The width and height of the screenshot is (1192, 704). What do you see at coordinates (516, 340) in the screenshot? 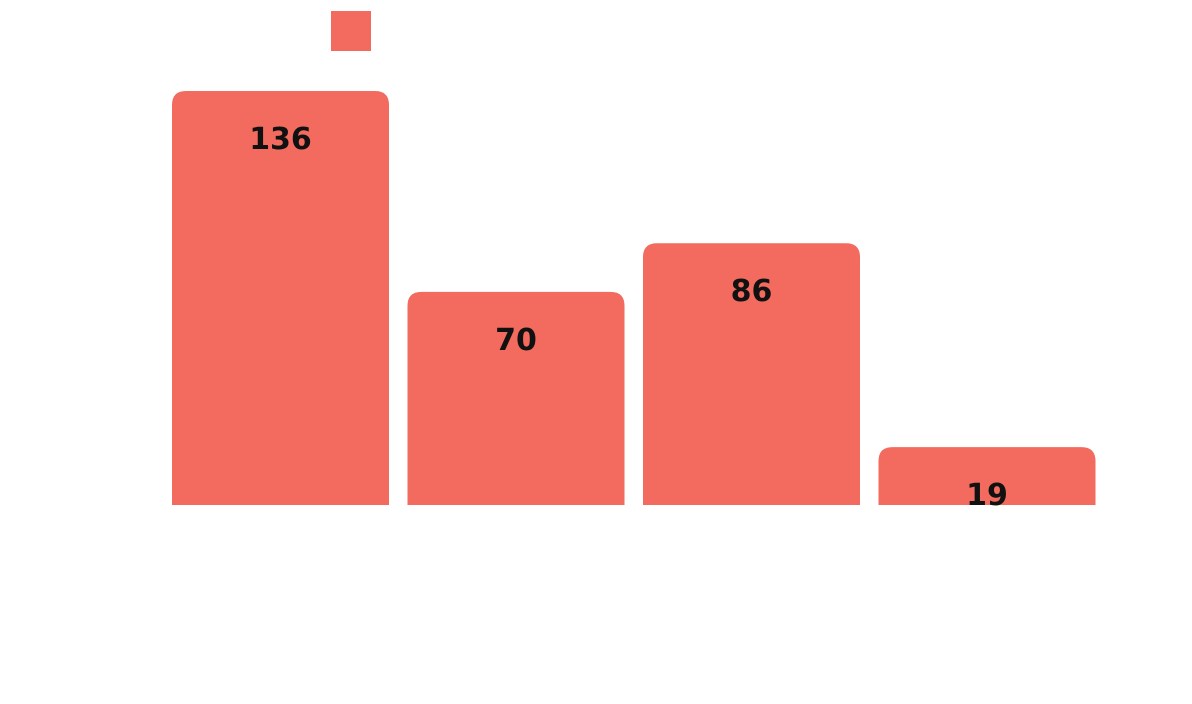
I see `bar-value-label-2: 70` at bounding box center [516, 340].